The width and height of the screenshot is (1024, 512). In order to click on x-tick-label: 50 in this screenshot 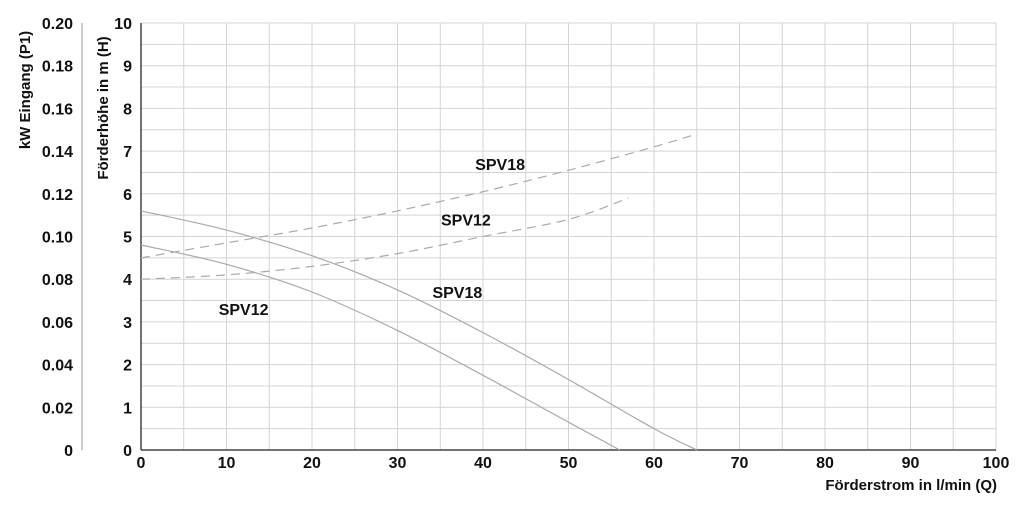, I will do `click(569, 463)`.